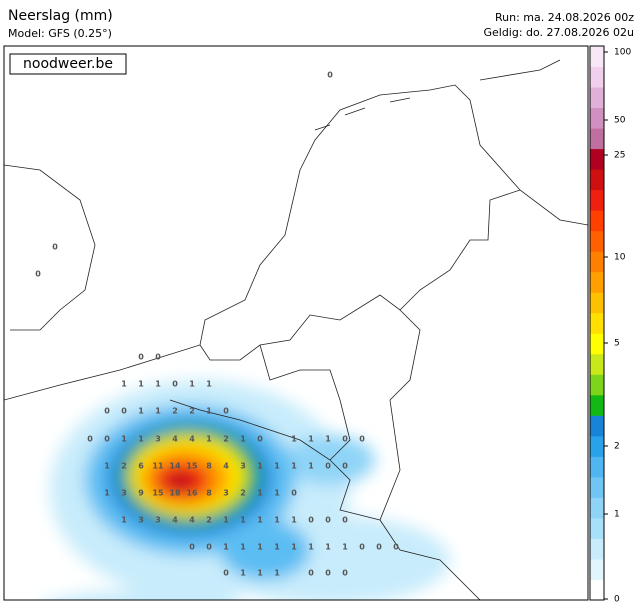  I want to click on grid-value: 18, so click(175, 493).